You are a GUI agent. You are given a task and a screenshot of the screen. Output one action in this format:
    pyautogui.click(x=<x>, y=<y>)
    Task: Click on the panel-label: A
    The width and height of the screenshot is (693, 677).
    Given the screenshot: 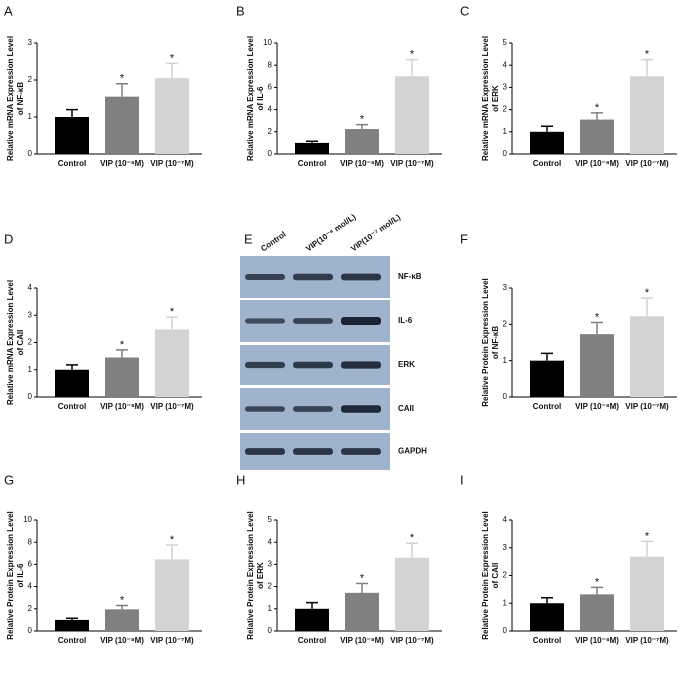 What is the action you would take?
    pyautogui.click(x=8, y=10)
    